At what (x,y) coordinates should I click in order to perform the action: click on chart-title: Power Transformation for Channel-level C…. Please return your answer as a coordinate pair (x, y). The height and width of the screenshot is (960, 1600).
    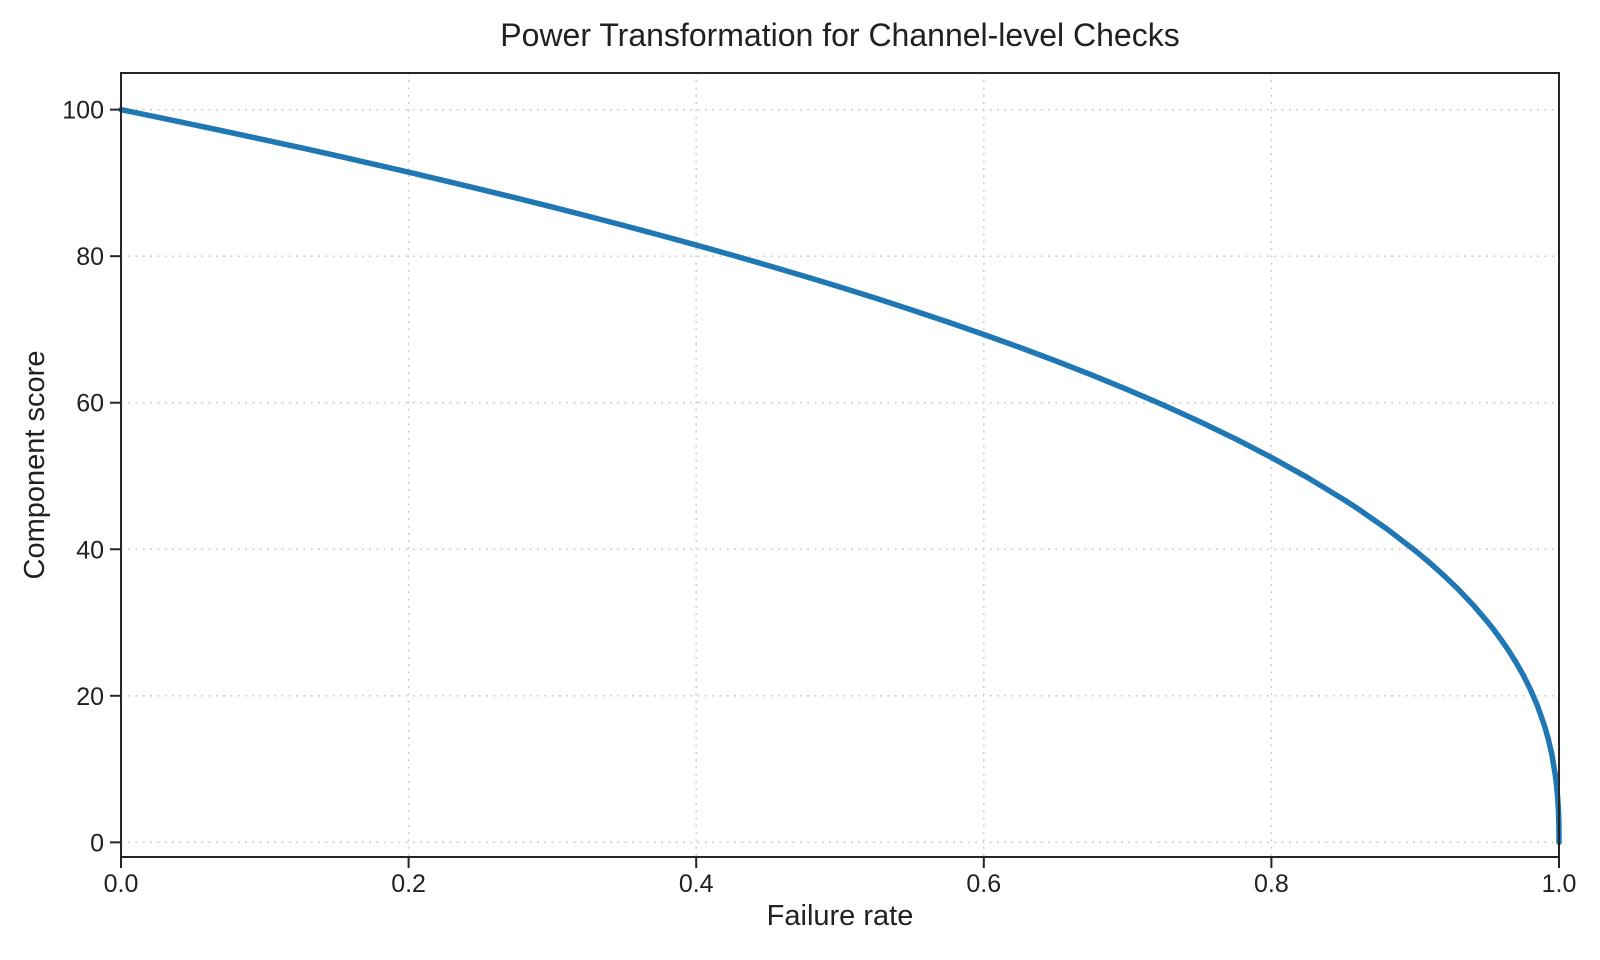
    Looking at the image, I should click on (839, 35).